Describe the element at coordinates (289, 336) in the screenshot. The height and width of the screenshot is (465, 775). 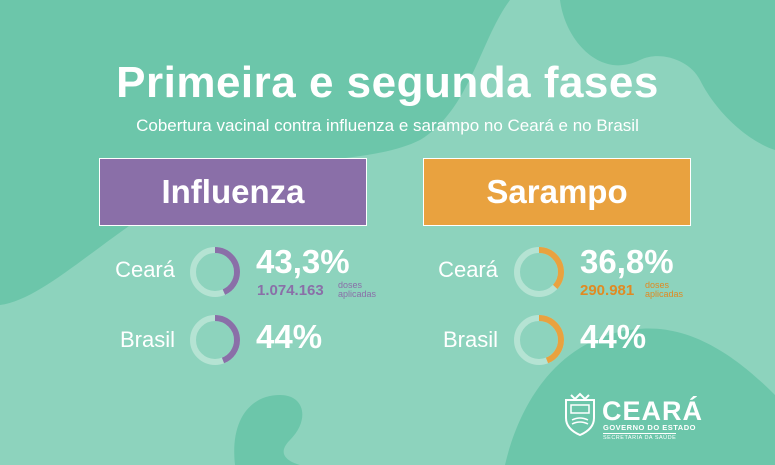
I see `influenza-brasil-percent: 44%` at that location.